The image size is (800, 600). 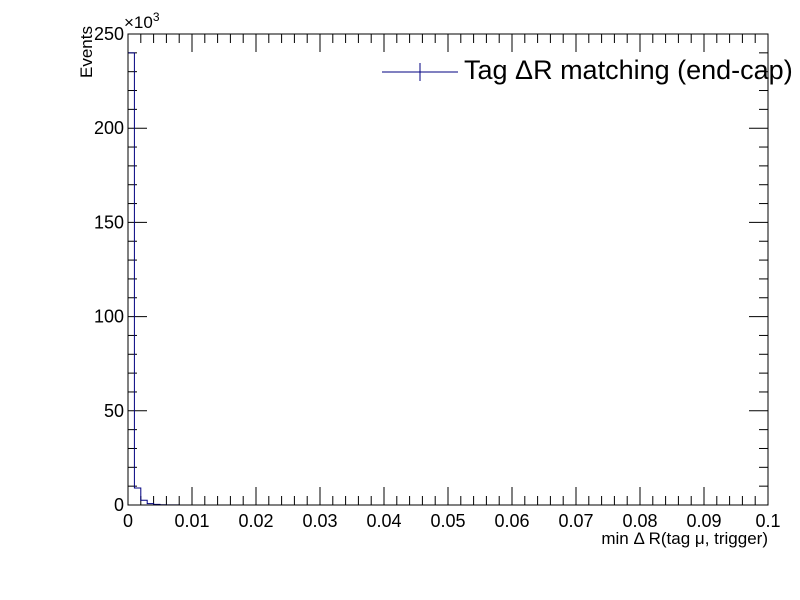 I want to click on y-multiplier: ×10³, so click(x=142, y=21).